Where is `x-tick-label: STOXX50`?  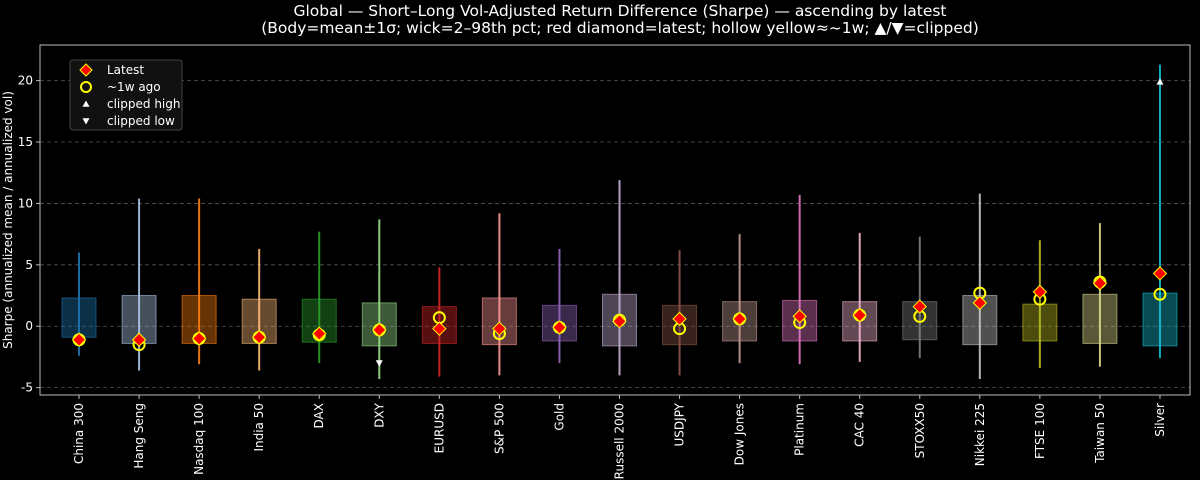
x-tick-label: STOXX50 is located at coordinates (920, 430).